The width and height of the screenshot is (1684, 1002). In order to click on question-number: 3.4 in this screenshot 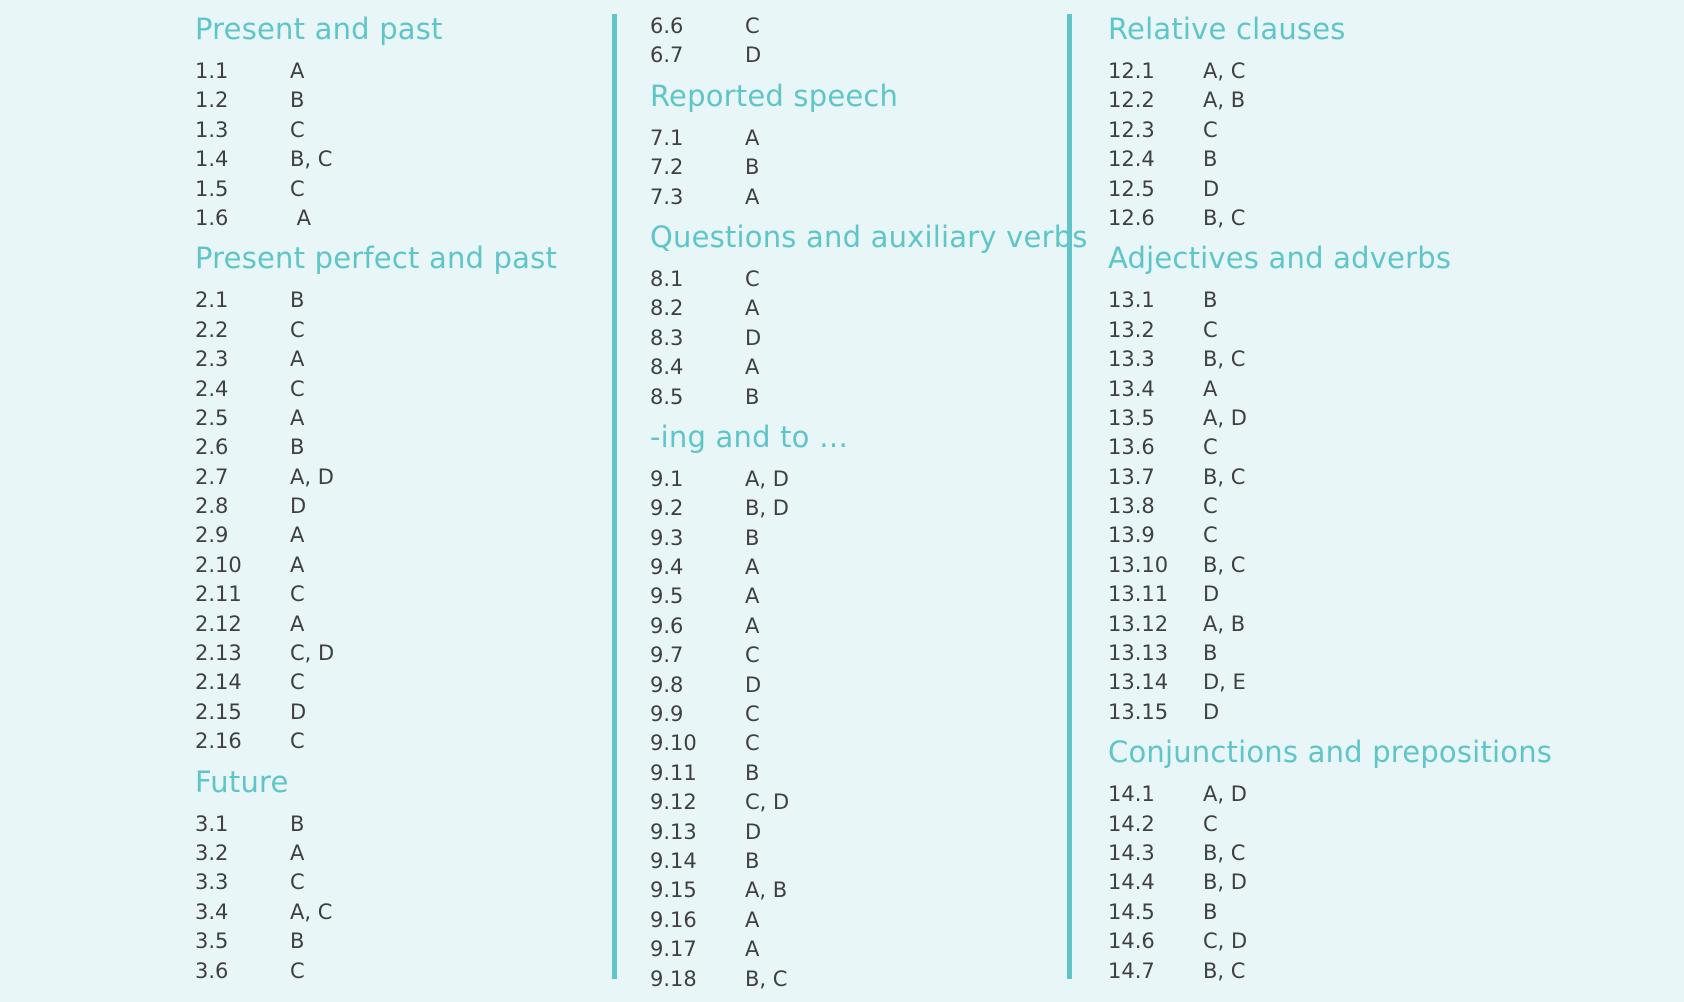, I will do `click(212, 911)`.